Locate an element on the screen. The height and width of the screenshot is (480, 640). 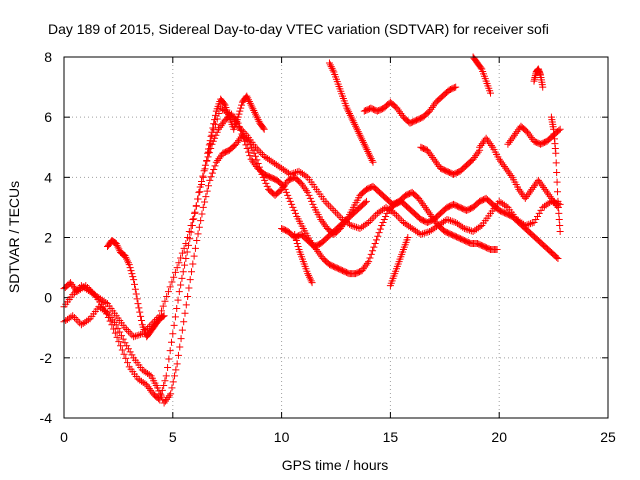
x-tick-label: 25 is located at coordinates (608, 437).